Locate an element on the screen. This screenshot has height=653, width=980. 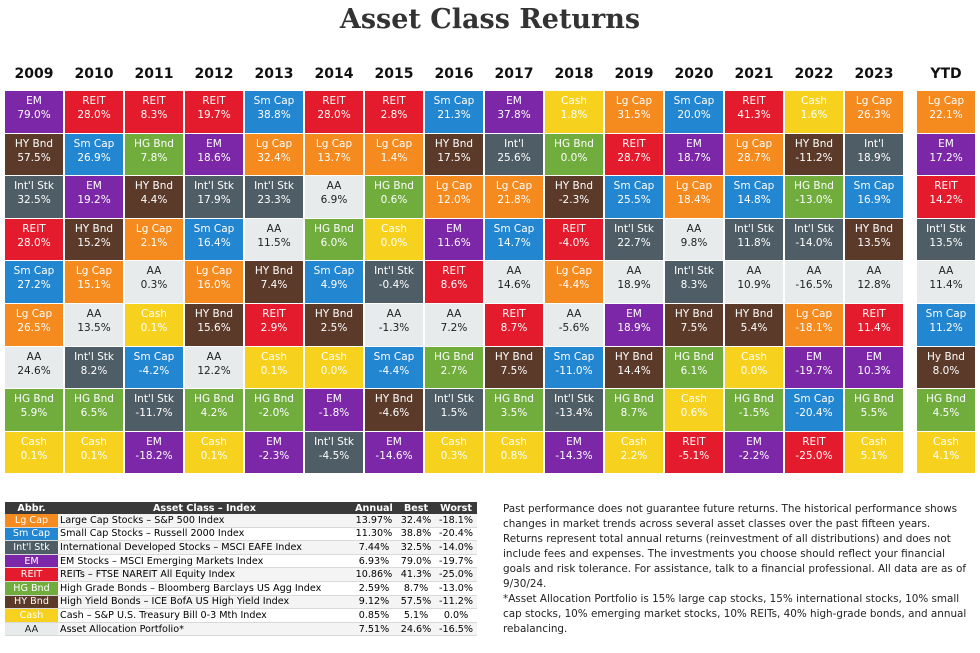
return-value: 79.0% is located at coordinates (34, 115).